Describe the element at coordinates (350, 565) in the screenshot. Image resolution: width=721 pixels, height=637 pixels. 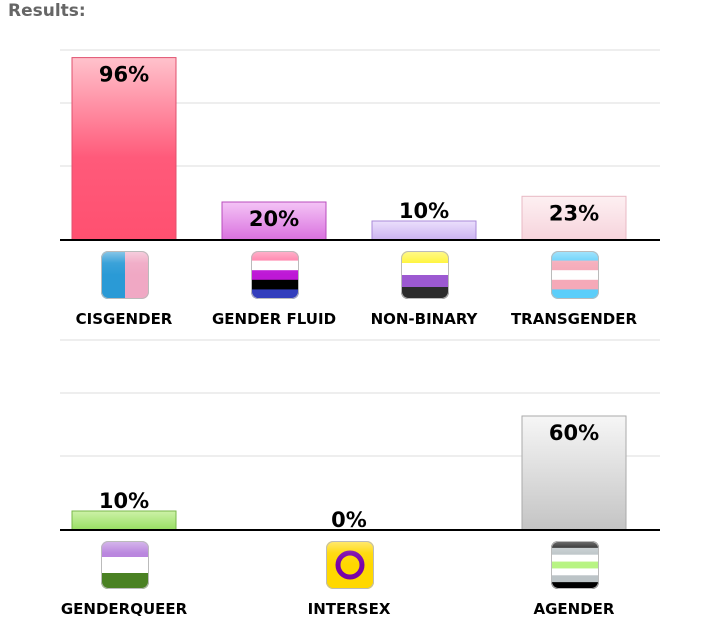
I see `intersex-flag-icon` at that location.